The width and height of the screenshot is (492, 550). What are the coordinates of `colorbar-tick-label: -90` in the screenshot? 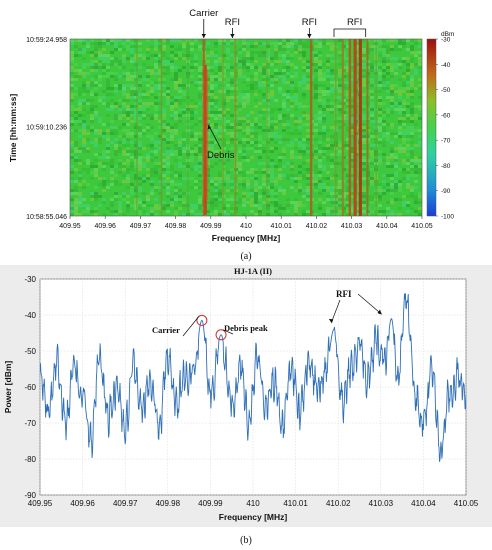 It's located at (446, 191).